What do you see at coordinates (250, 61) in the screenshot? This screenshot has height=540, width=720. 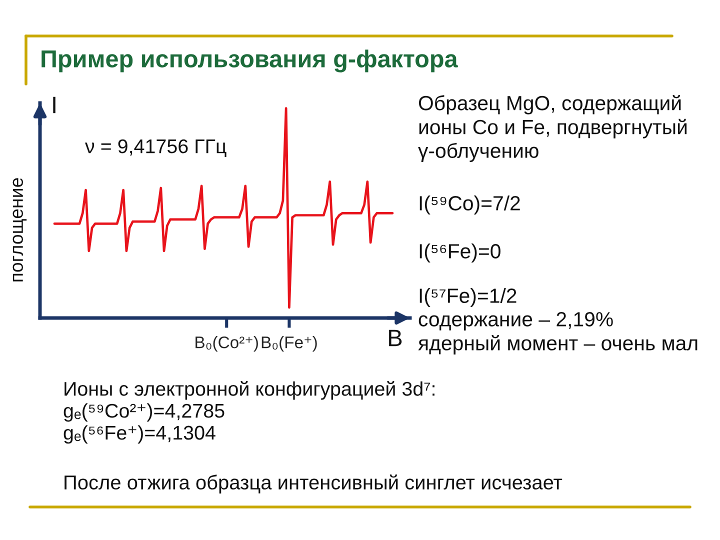 I see `chart-title: Пример использования g-фактора` at bounding box center [250, 61].